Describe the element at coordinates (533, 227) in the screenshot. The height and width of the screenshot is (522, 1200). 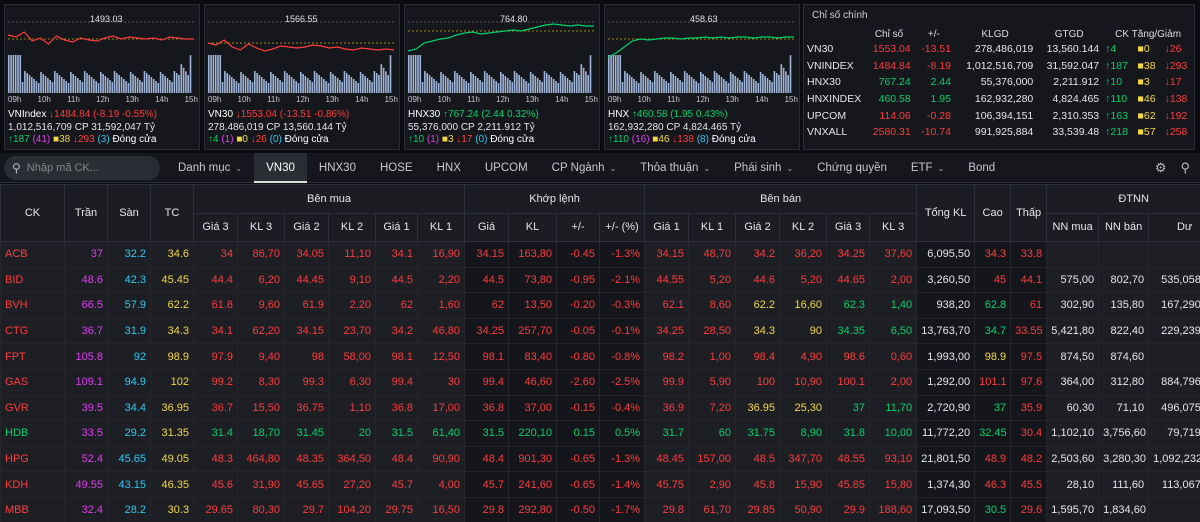
I see `subheader: KL` at that location.